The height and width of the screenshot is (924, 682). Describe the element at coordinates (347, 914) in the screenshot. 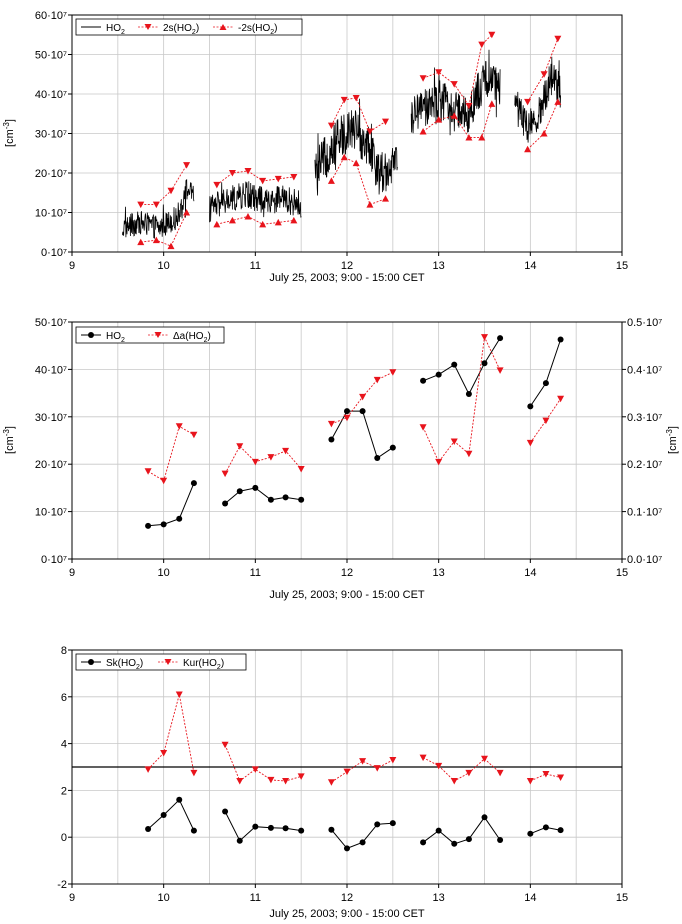

I see `panel3-x-axis-label: July 25, 2003; 9:00 - 15:00 CET` at that location.